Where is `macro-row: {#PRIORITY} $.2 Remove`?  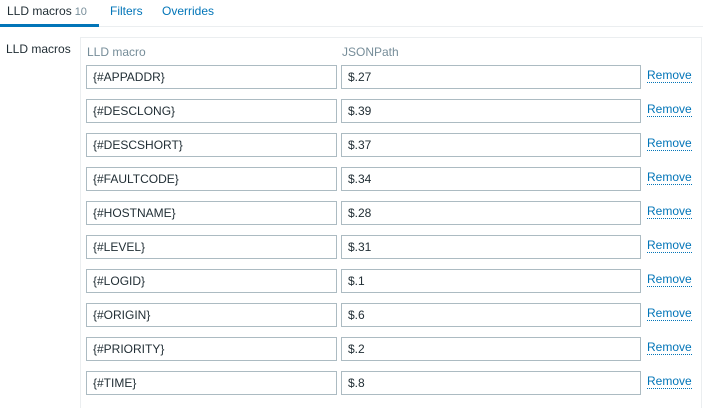 macro-row: {#PRIORITY} $.2 Remove is located at coordinates (391, 349).